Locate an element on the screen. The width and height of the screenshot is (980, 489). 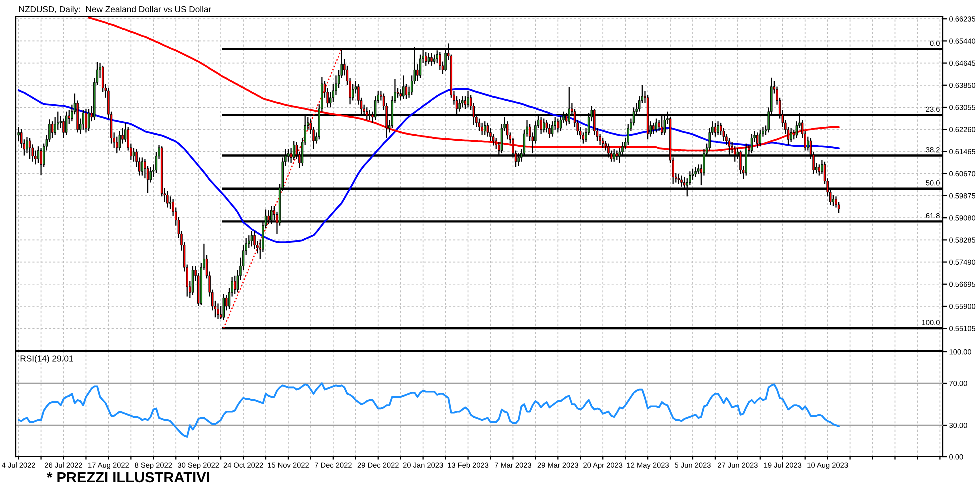
text: * PREZZI ILLUSTRATIVI is located at coordinates (128, 477).